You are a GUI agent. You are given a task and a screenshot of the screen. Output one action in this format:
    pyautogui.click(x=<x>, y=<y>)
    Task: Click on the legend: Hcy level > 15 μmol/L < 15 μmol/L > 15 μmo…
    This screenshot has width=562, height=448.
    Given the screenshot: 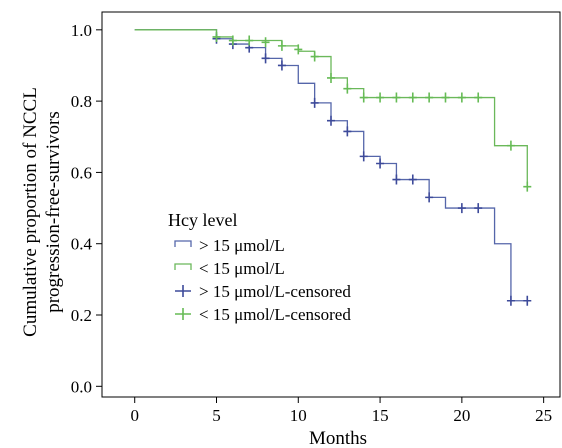 What is the action you would take?
    pyautogui.click(x=259, y=267)
    